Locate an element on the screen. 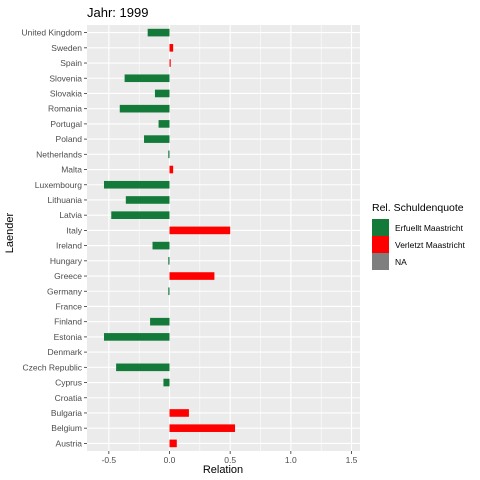  bar-hungary is located at coordinates (169, 261).